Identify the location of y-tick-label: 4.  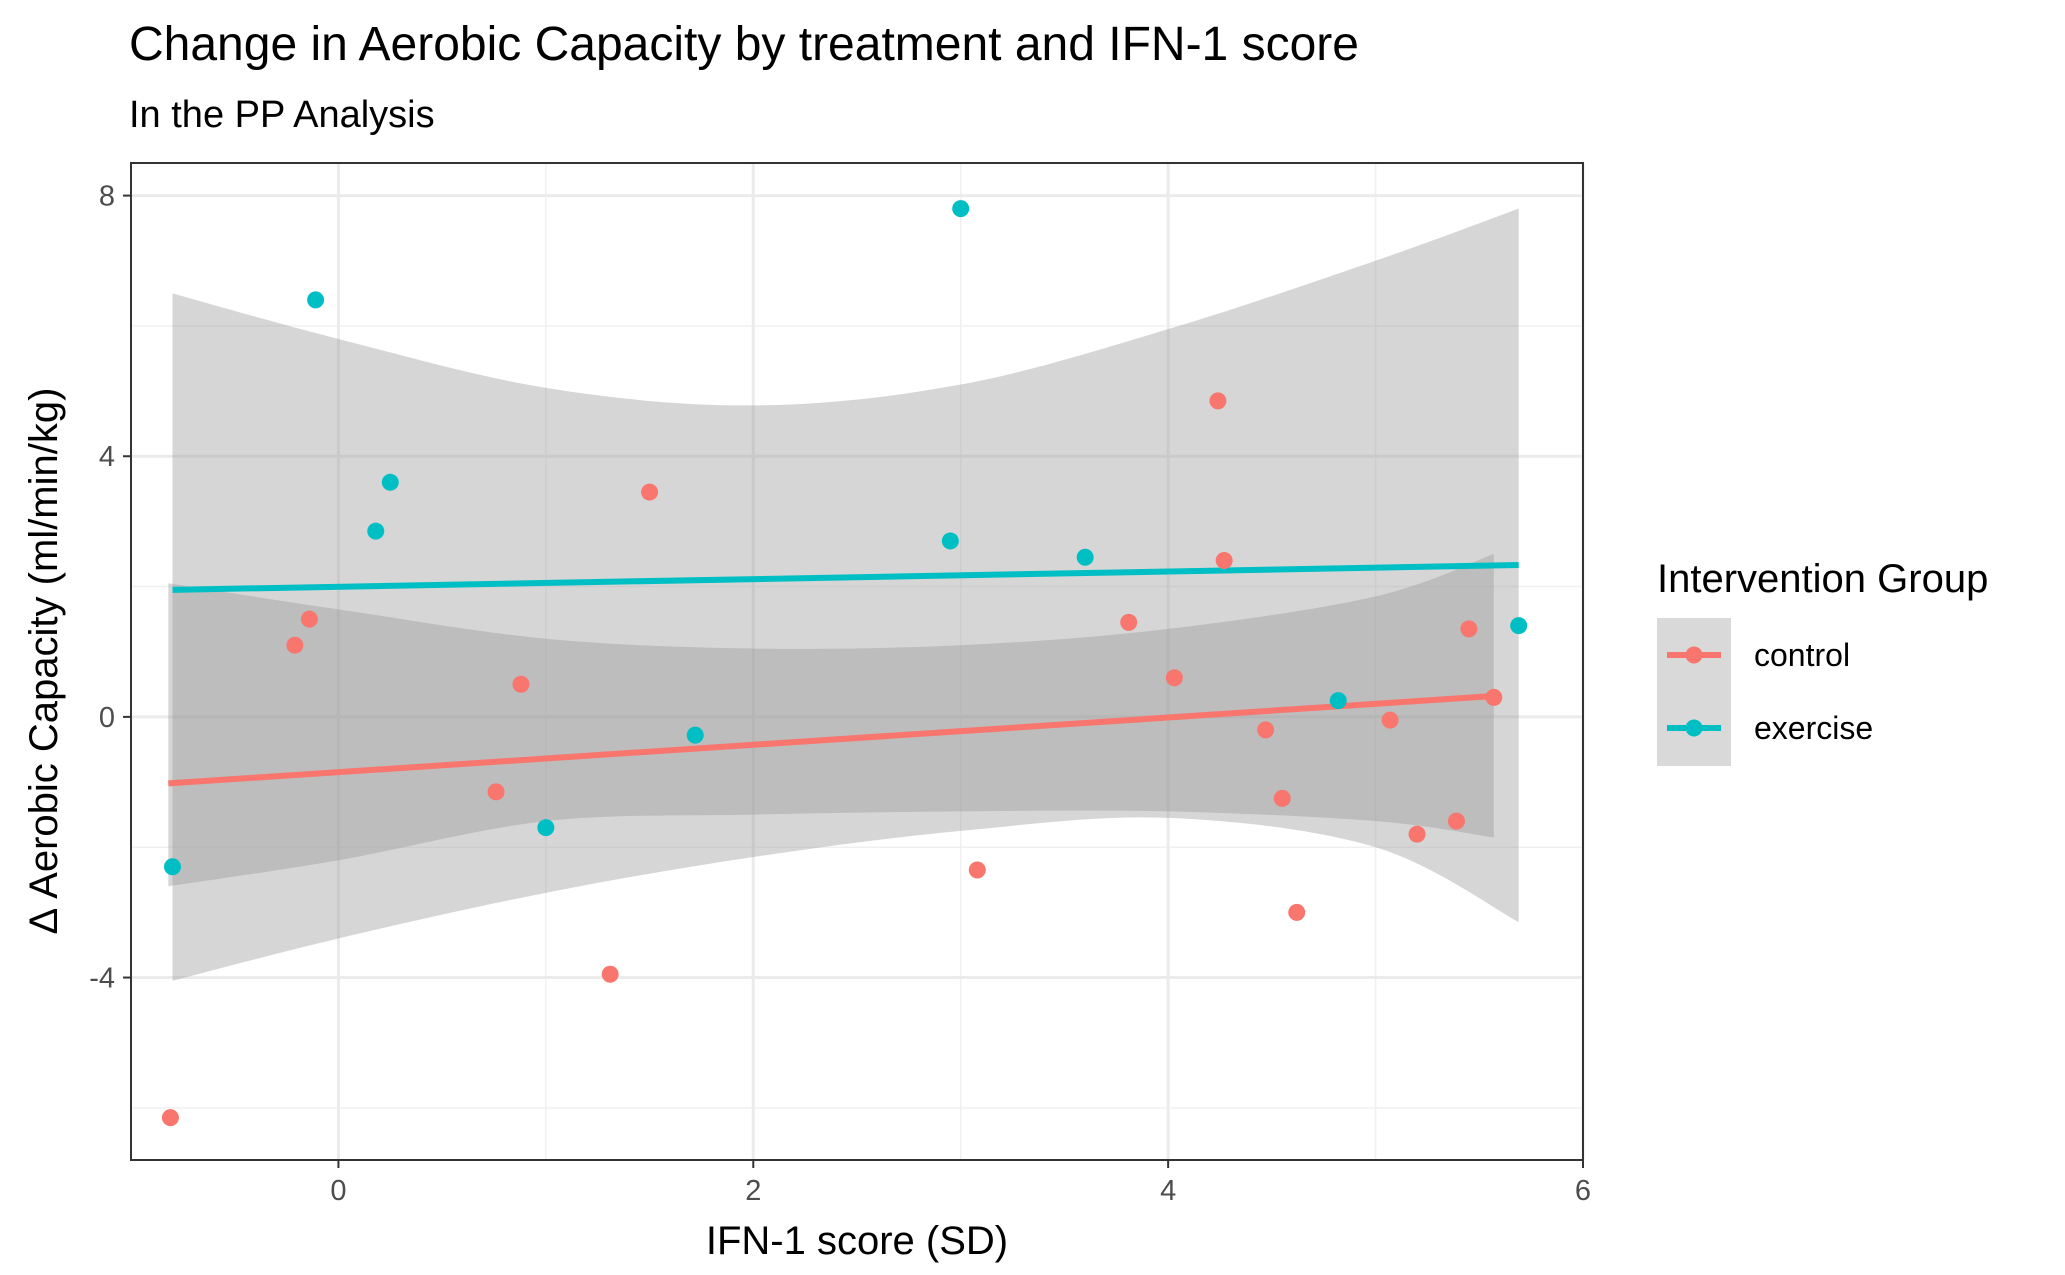
(107, 457).